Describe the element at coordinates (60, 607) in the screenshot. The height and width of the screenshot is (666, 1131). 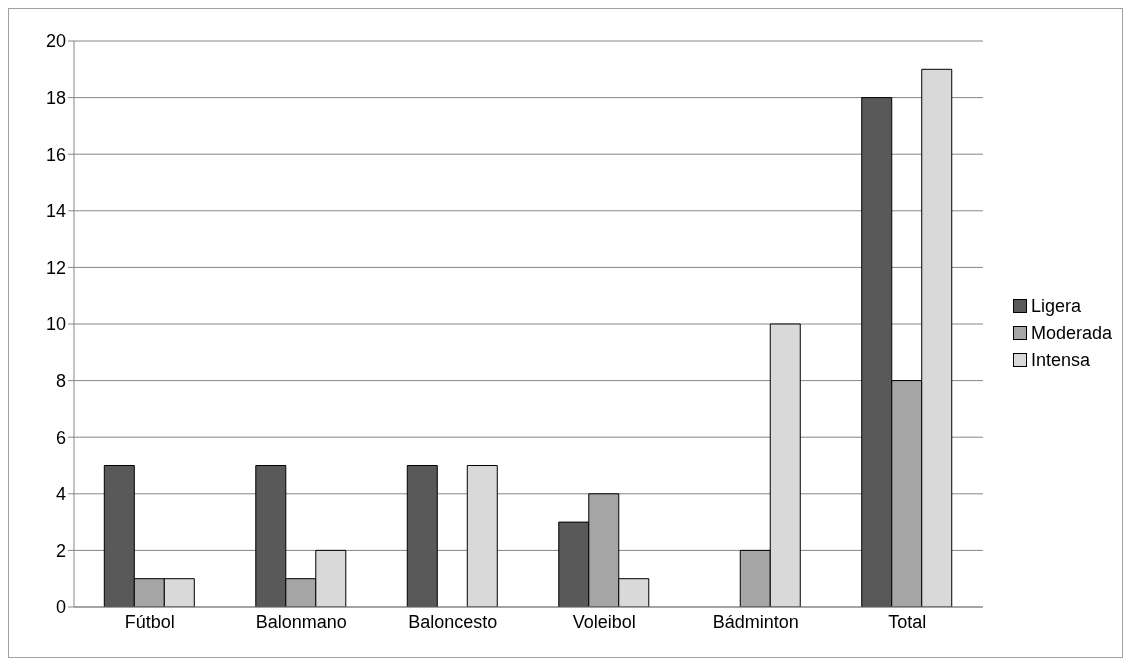
I see `y-tick-label: 0` at that location.